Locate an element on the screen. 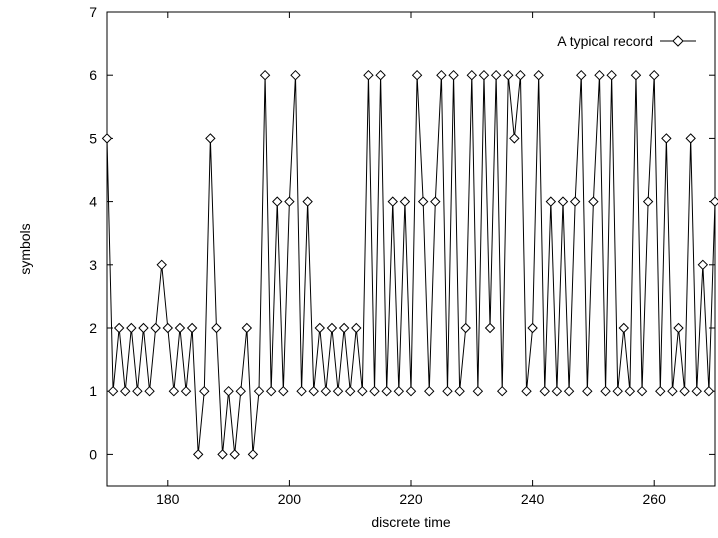  legend-marker is located at coordinates (678, 41).